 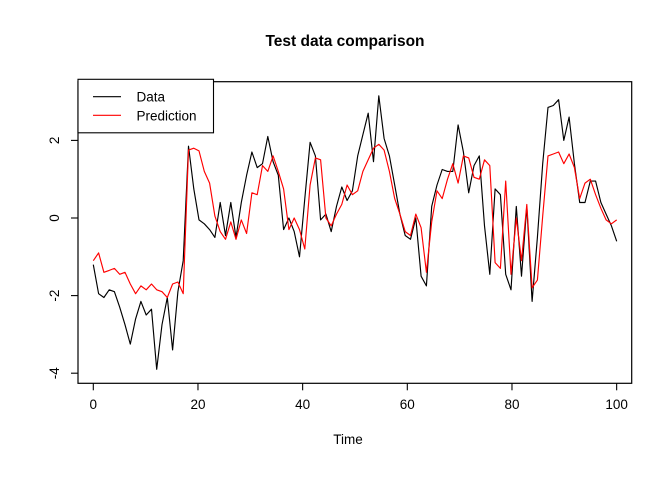 I want to click on x-axis-label: Time, so click(x=348, y=439).